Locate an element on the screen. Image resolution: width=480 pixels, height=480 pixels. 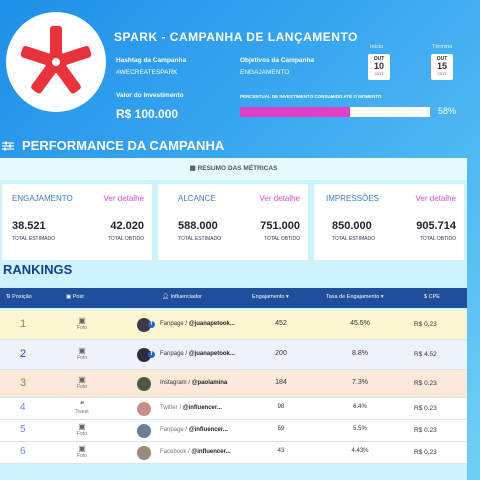
engagement-value: 59 is located at coordinates (281, 429).